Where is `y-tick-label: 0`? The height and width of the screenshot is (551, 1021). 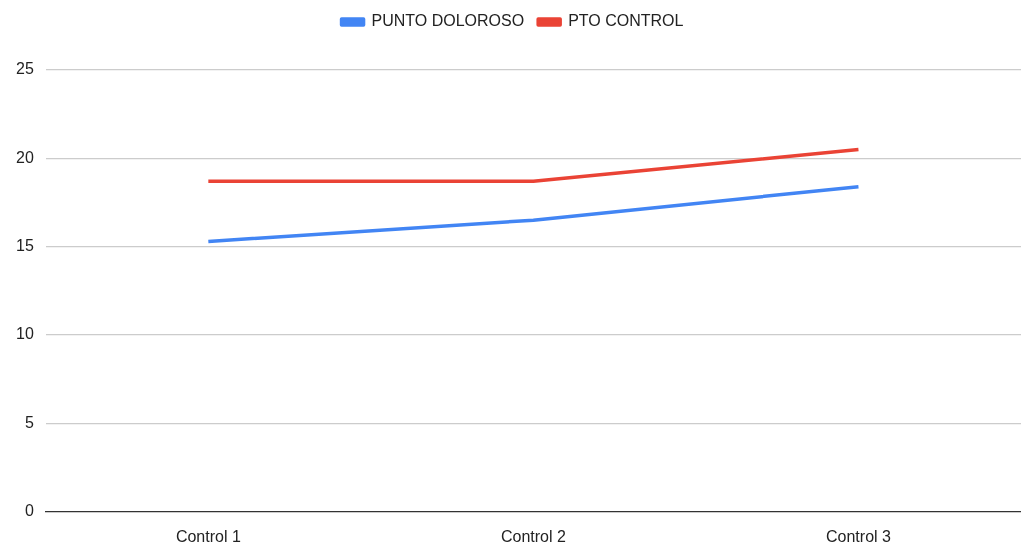
y-tick-label: 0 is located at coordinates (29, 511).